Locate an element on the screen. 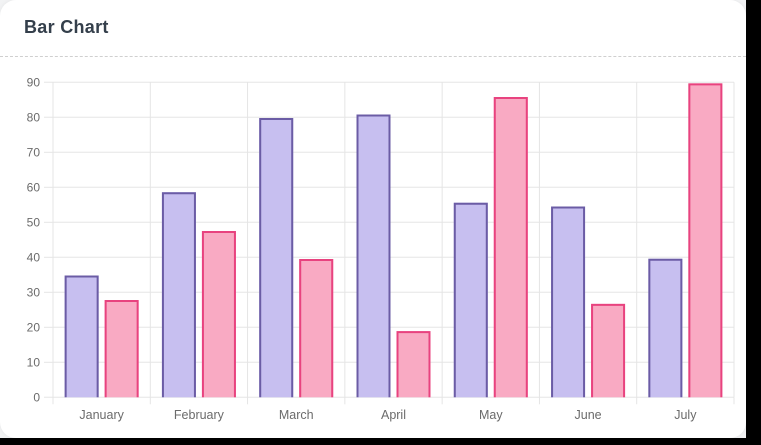 Image resolution: width=761 pixels, height=445 pixels. x-axis-label: January is located at coordinates (101, 415).